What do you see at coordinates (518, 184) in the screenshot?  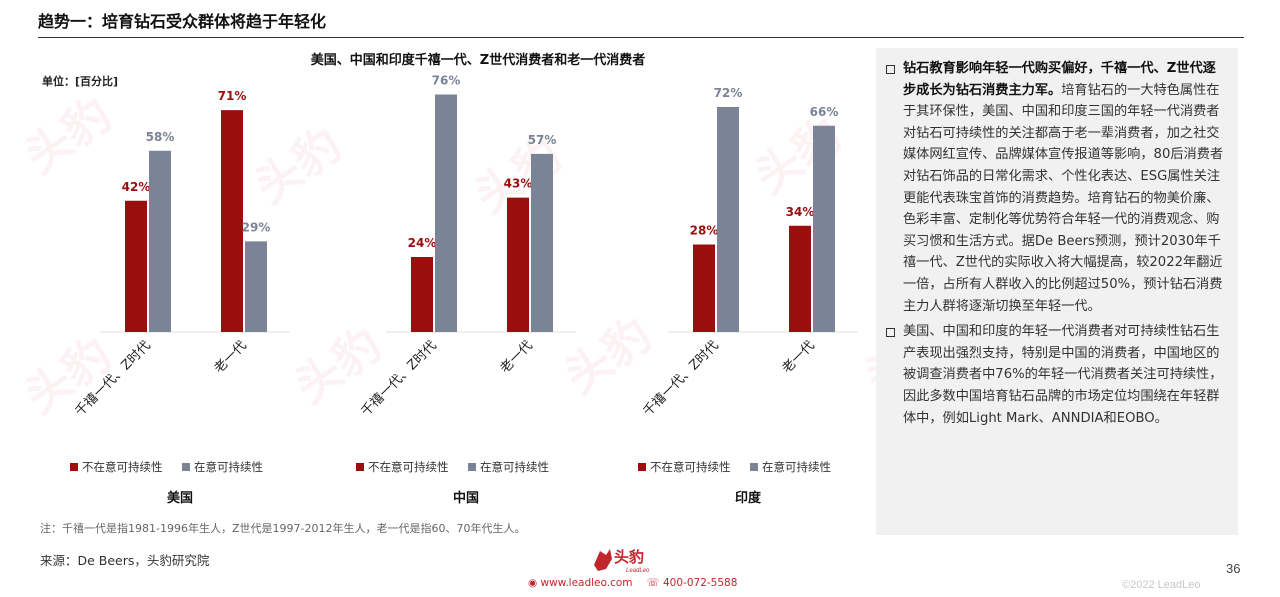 I see `data-label: 43%` at bounding box center [518, 184].